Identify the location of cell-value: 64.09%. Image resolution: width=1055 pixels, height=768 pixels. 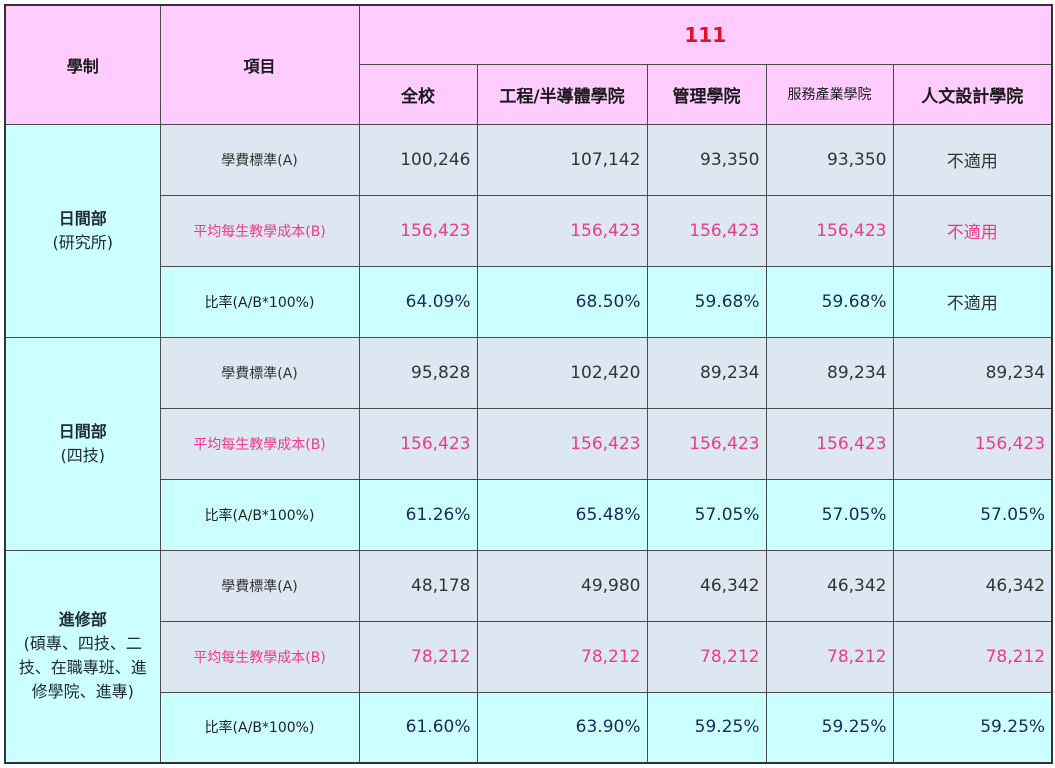
(418, 301).